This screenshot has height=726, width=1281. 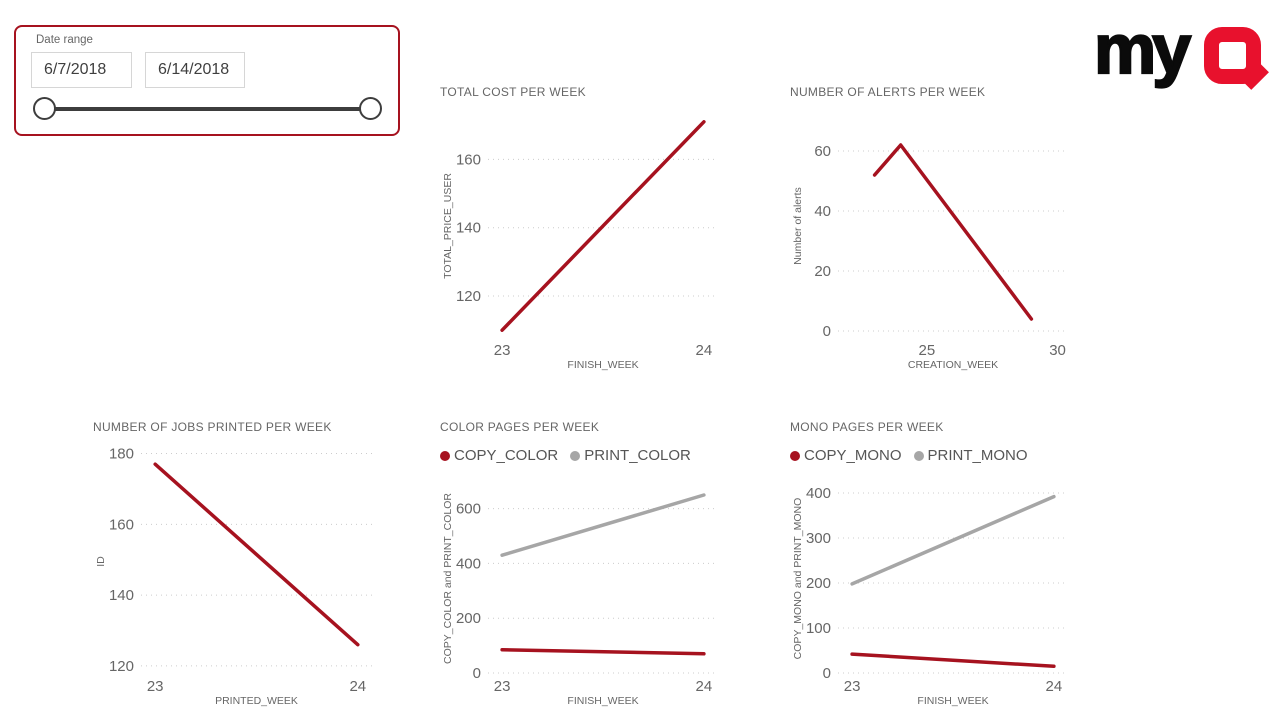 What do you see at coordinates (195, 70) in the screenshot?
I see `end-date-input` at bounding box center [195, 70].